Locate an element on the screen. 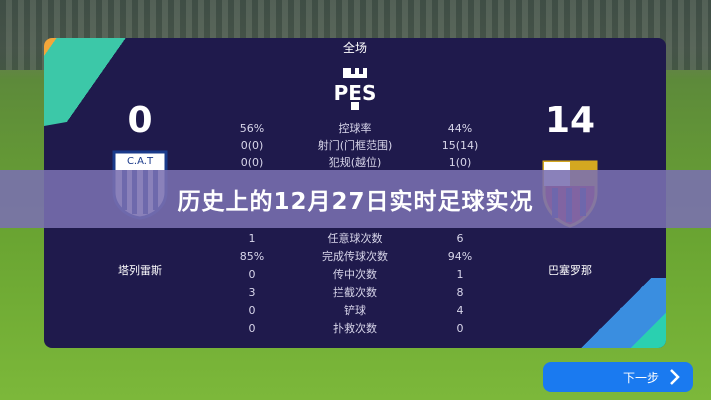 This screenshot has height=400, width=711. title-banner: 历史上的12月27日实时足球实况 is located at coordinates (355, 199).